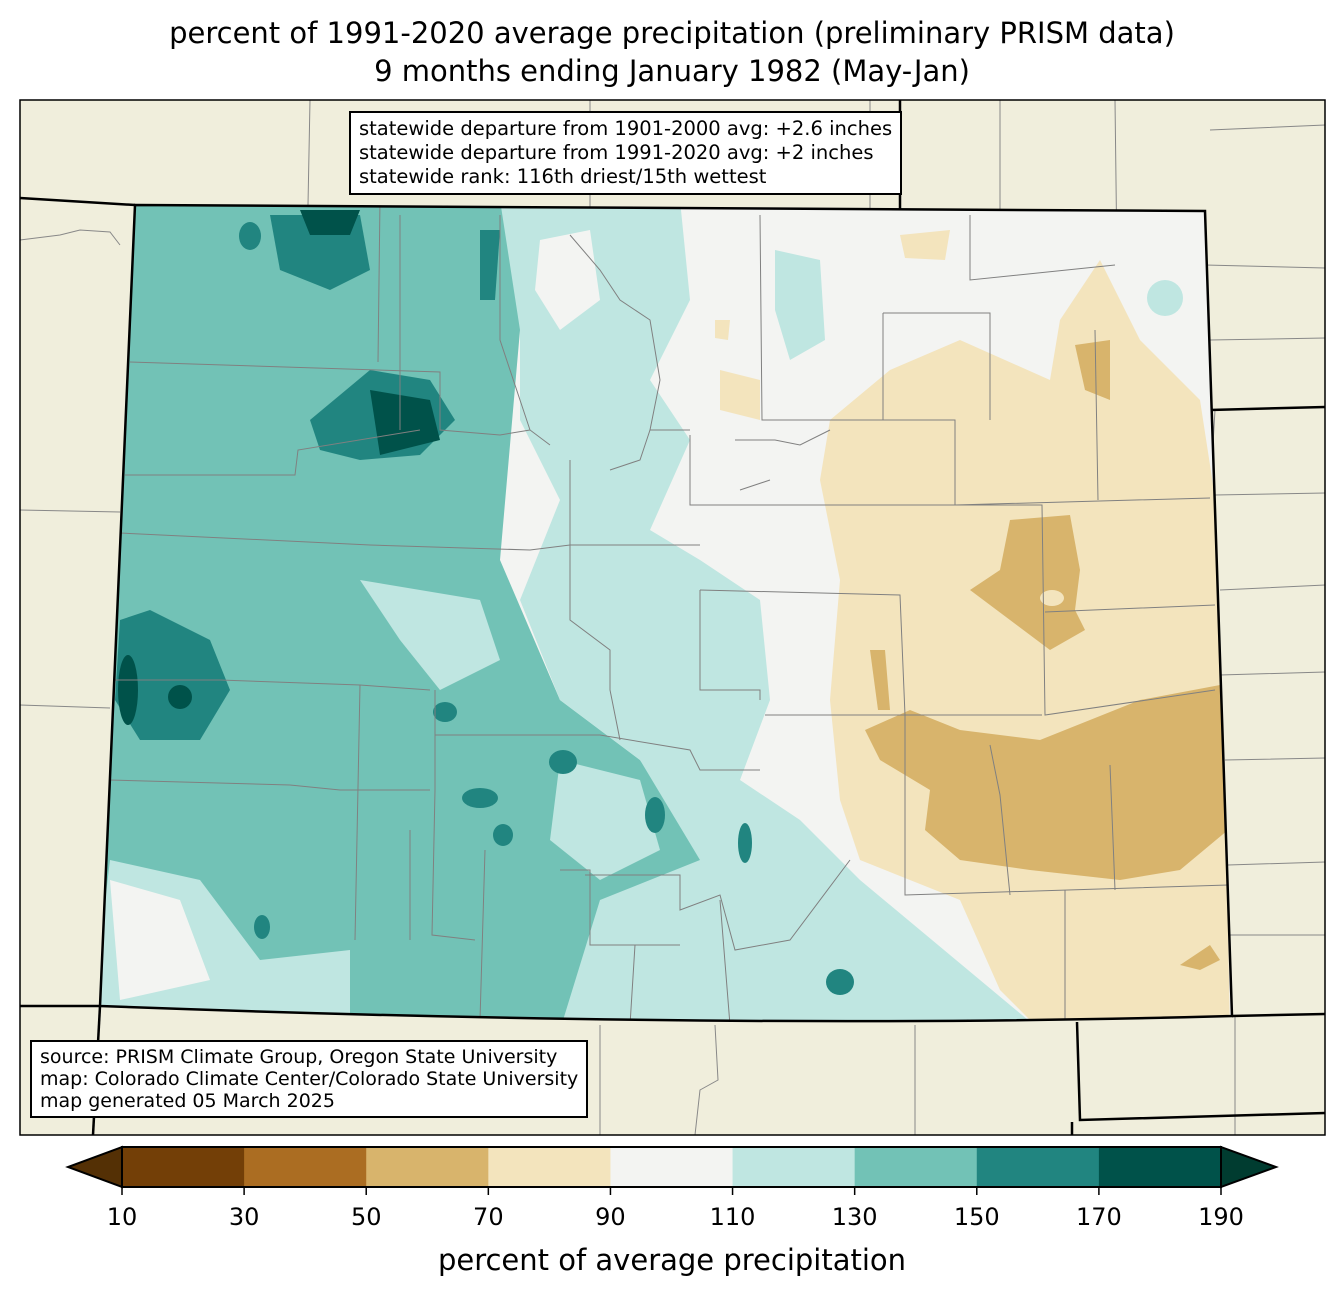 Image resolution: width=1344 pixels, height=1299 pixels. Describe the element at coordinates (672, 1260) in the screenshot. I see `colorbar-label: percent of average precipitation` at that location.